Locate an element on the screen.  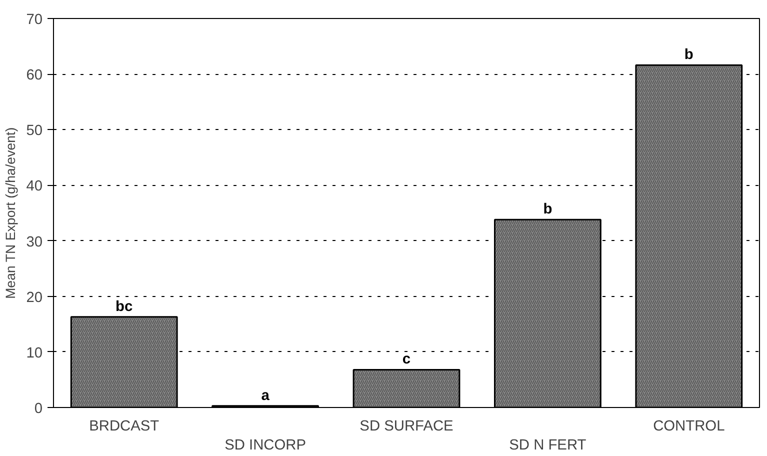
y-tick-label: 70 is located at coordinates (34, 20).